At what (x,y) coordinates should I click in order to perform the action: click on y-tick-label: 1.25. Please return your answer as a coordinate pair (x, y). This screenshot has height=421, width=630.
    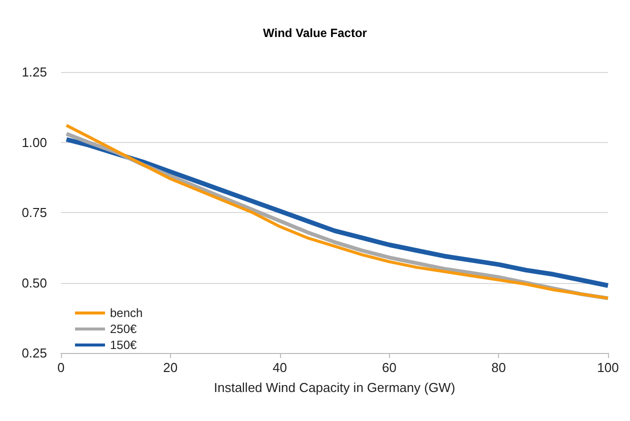
    Looking at the image, I should click on (34, 72).